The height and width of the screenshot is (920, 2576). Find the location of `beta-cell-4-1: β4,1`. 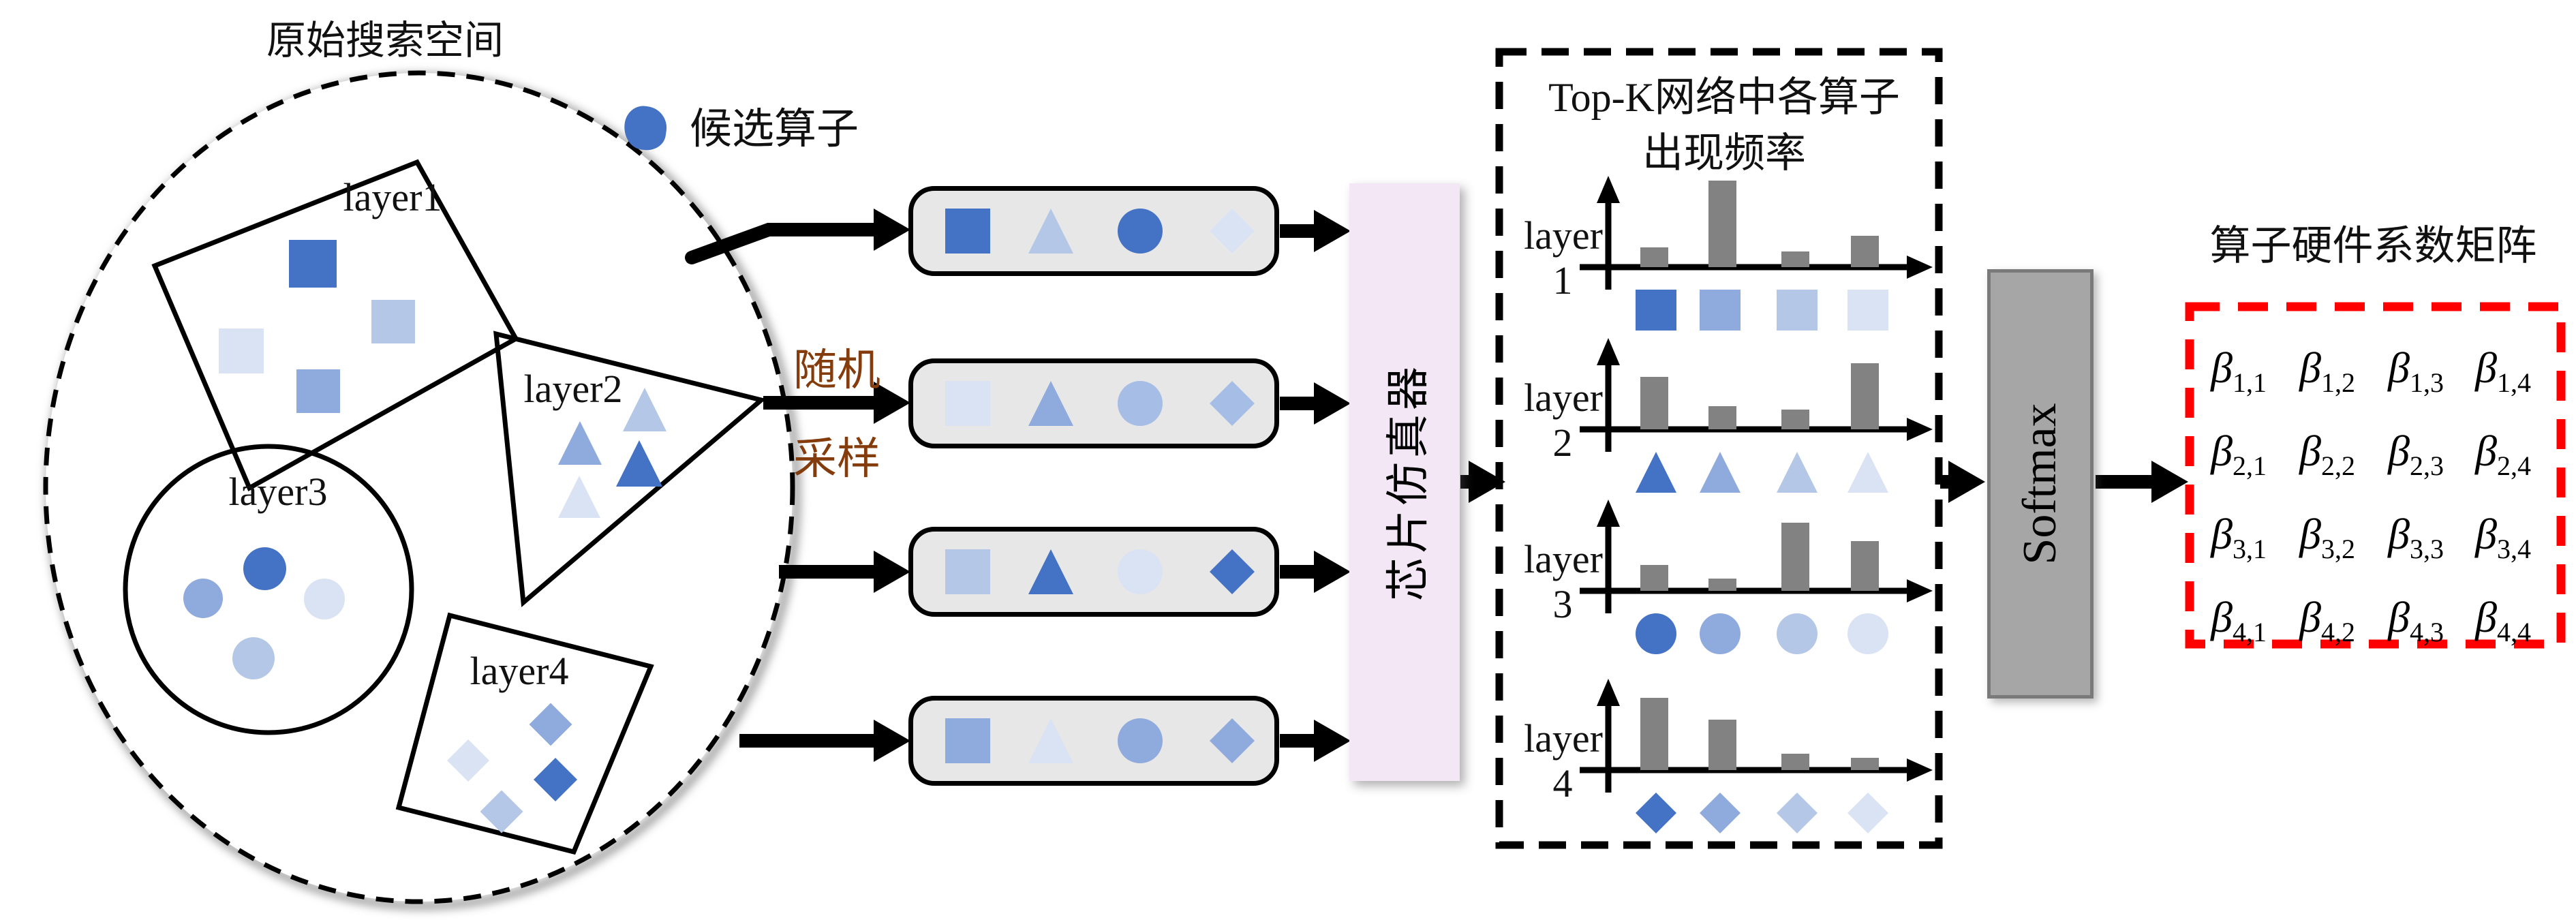

beta-cell-4-1: β4,1 is located at coordinates (2239, 618).